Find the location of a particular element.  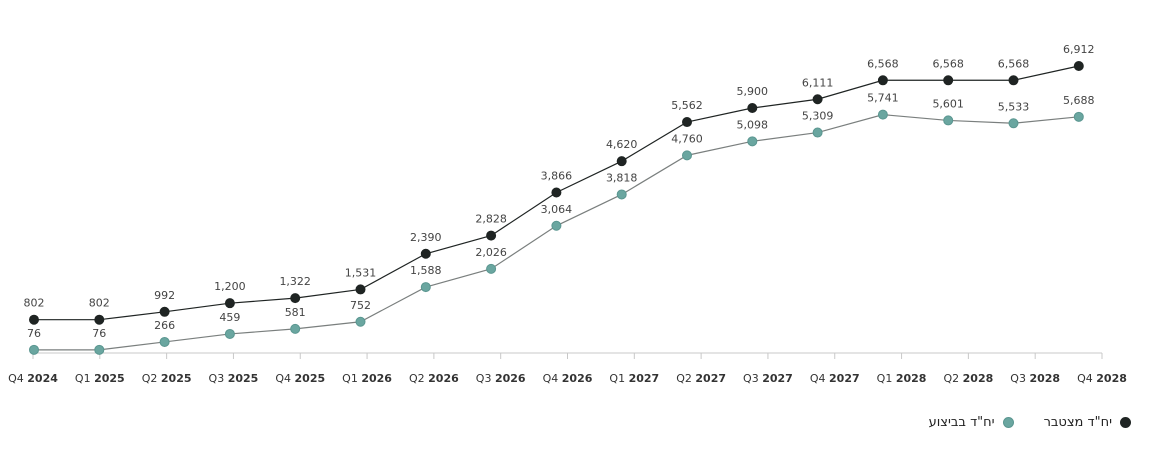

data-label: 5,741 is located at coordinates (883, 98).